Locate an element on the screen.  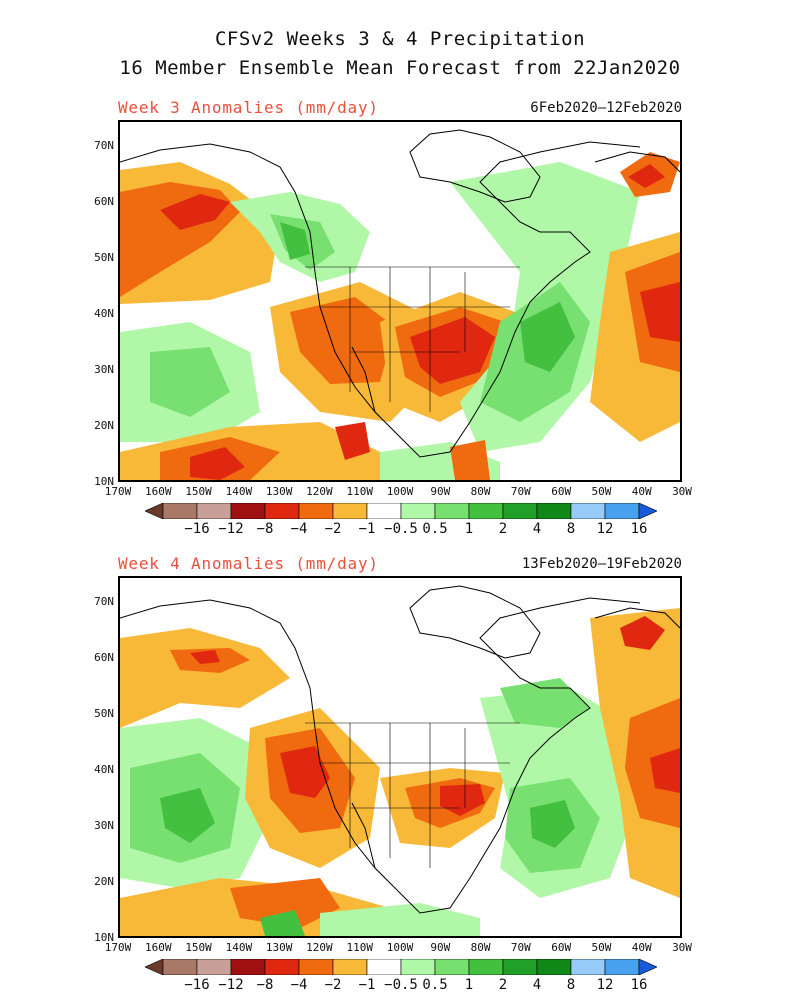
week3-lon-label: 120W is located at coordinates (319, 491).